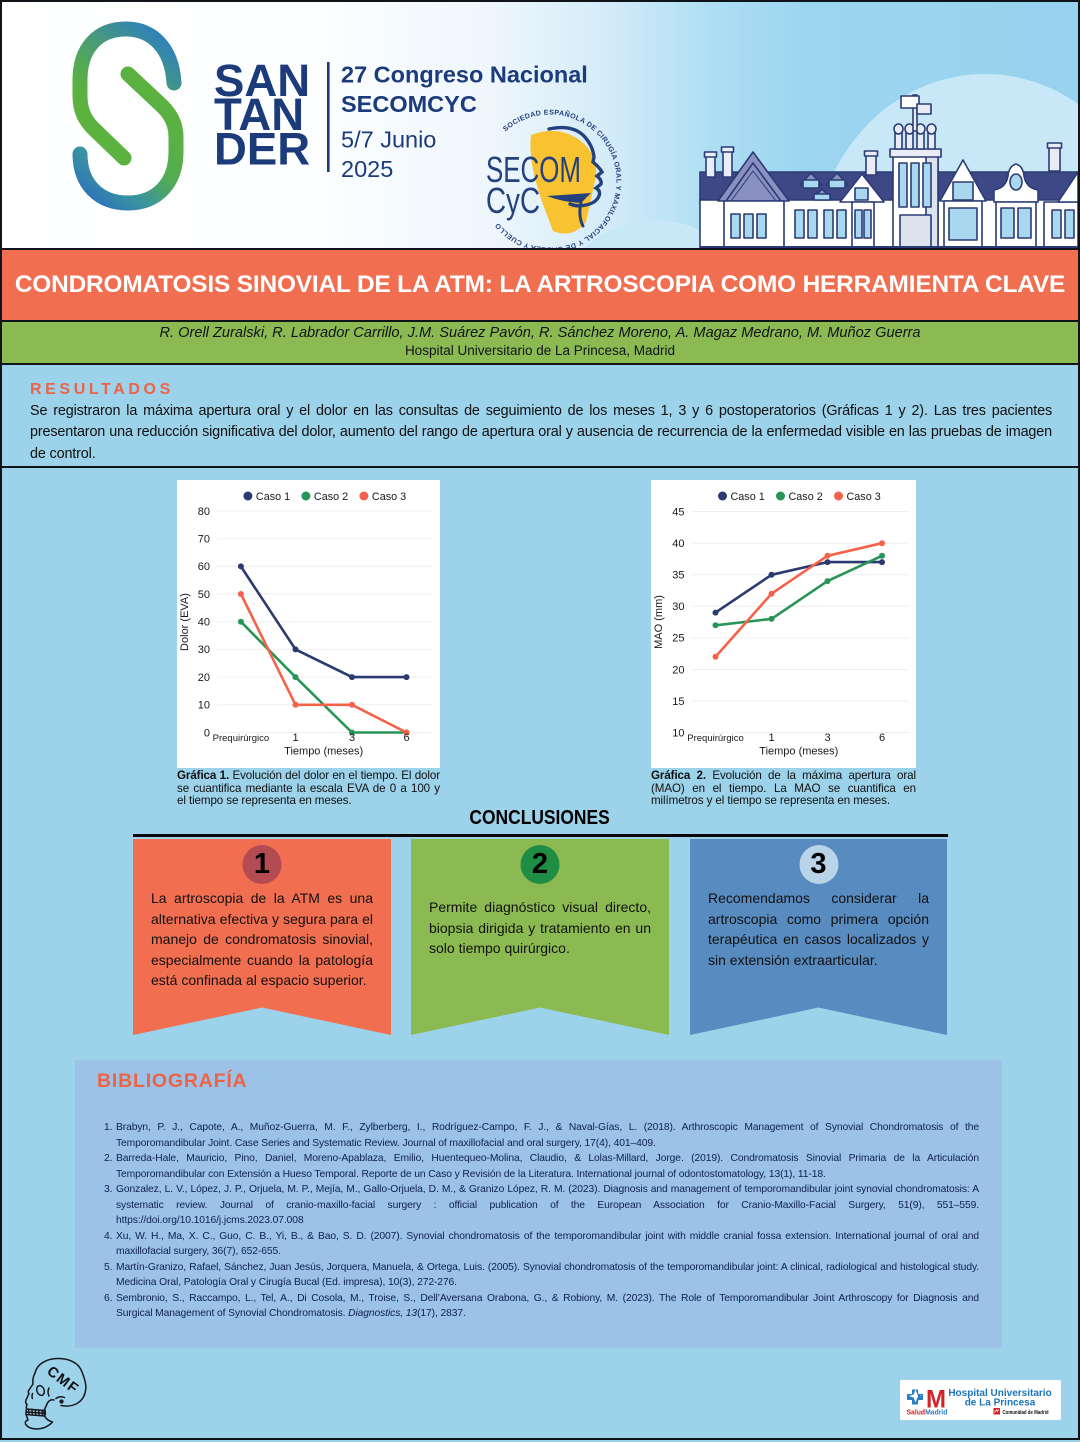 The height and width of the screenshot is (1442, 1080). I want to click on svg-text: 5/7 Junio, so click(388, 140).